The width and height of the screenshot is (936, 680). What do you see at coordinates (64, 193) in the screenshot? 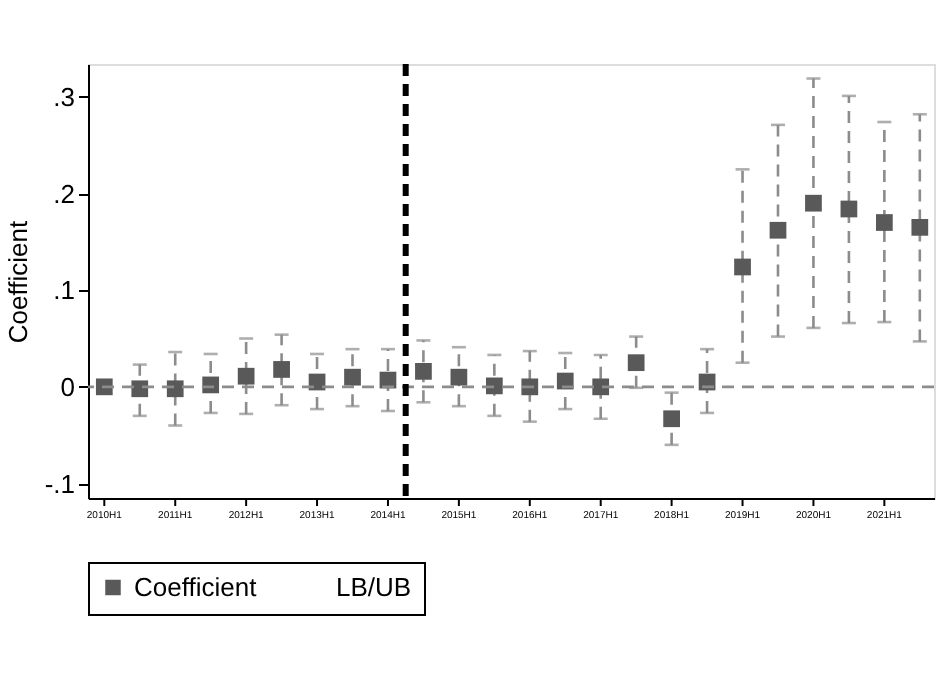
I see `y-tick-label: .2` at bounding box center [64, 193].